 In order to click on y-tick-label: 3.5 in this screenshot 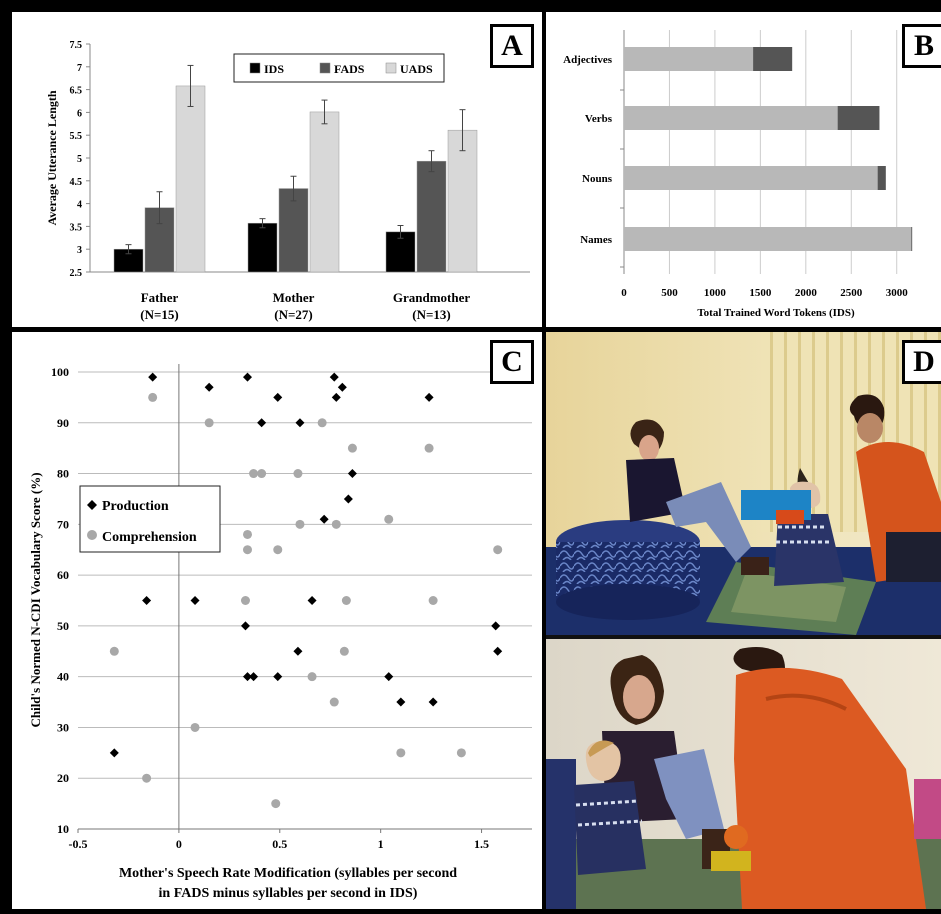, I will do `click(76, 227)`.